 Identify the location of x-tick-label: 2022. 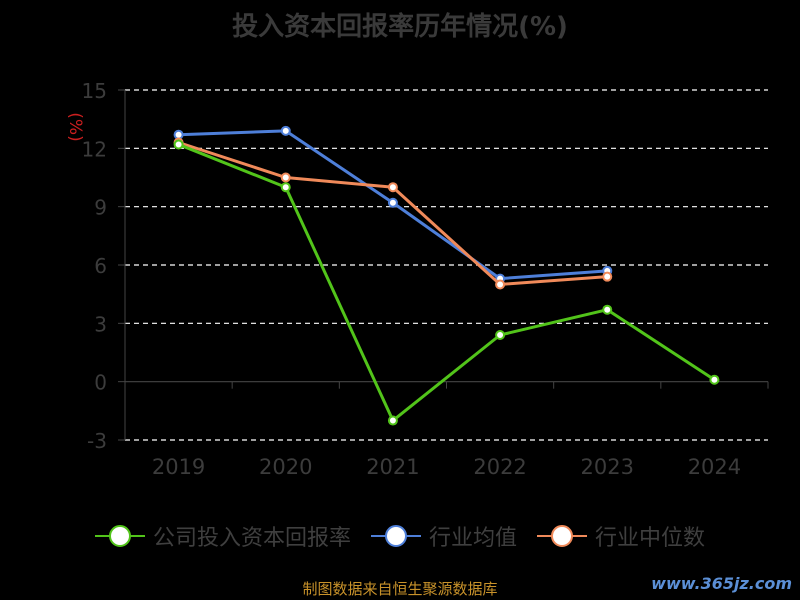
(499, 467).